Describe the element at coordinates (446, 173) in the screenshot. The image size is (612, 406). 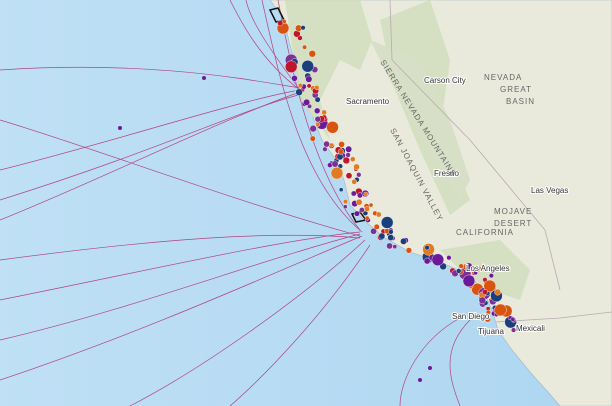
I see `place-label: Fresno` at that location.